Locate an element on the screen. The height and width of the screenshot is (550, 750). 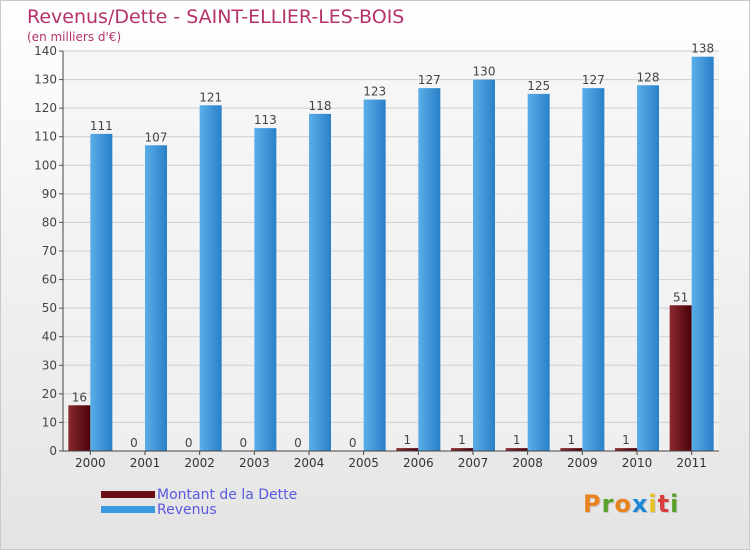
legend-label-dette: Montant de la Dette is located at coordinates (227, 494).